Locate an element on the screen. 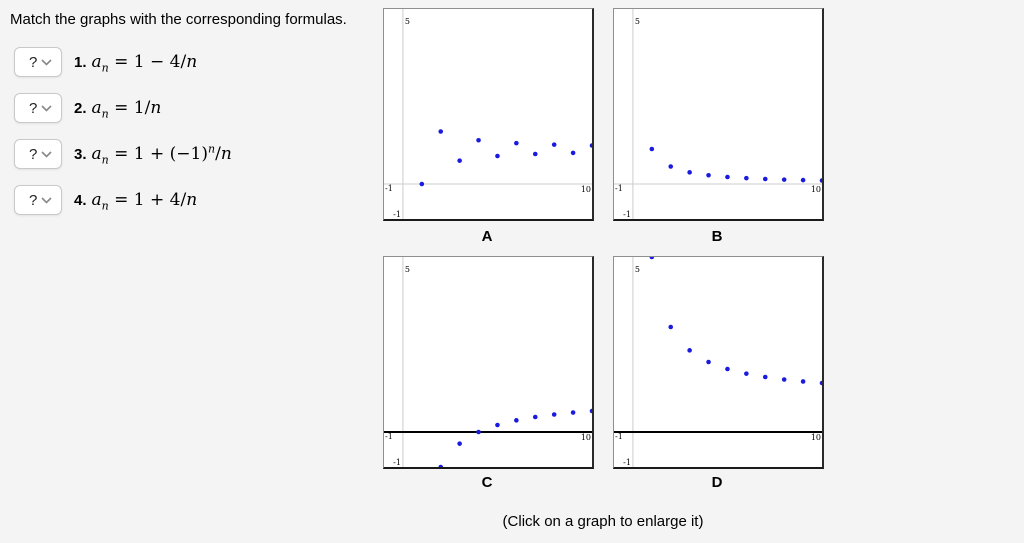 The height and width of the screenshot is (543, 1024). scatter-plot-a: 5 -1 10 -1 is located at coordinates (488, 114).